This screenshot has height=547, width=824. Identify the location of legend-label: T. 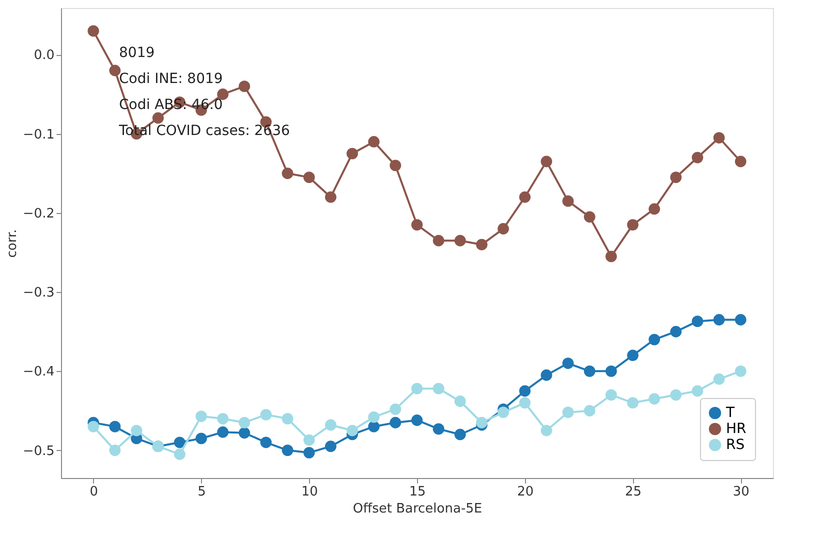
(730, 413).